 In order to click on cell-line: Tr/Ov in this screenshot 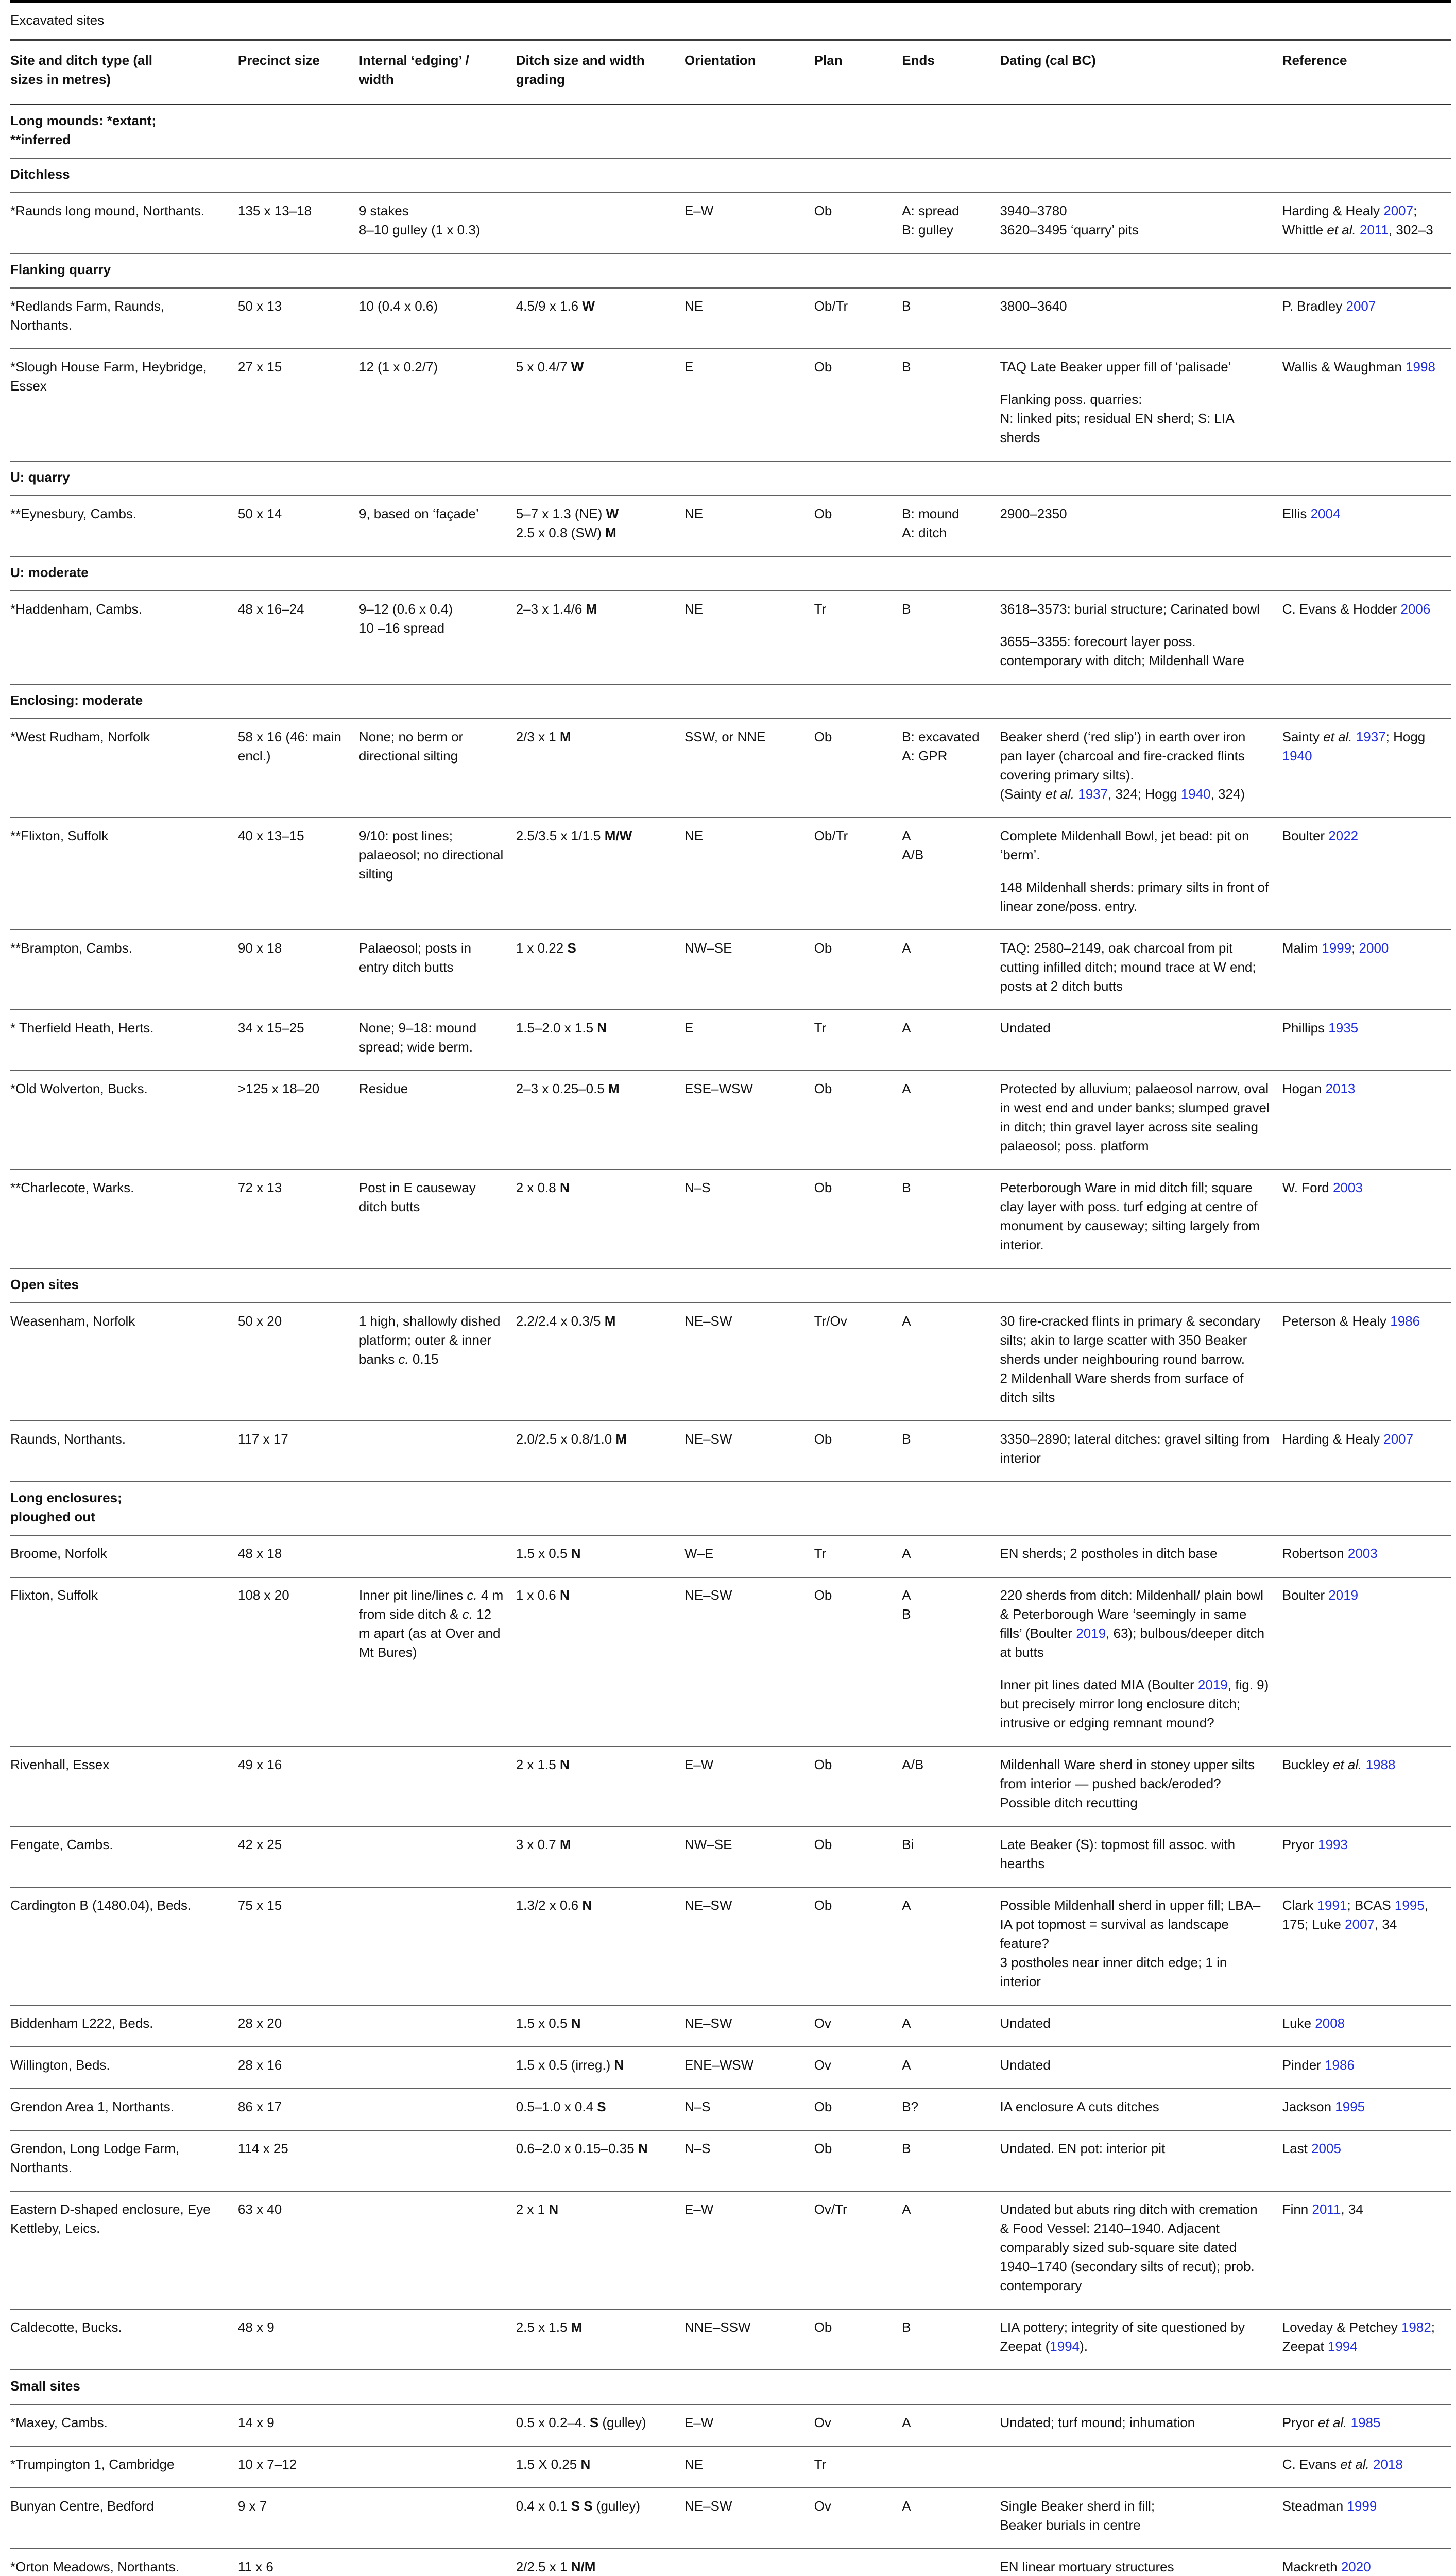, I will do `click(830, 1321)`.